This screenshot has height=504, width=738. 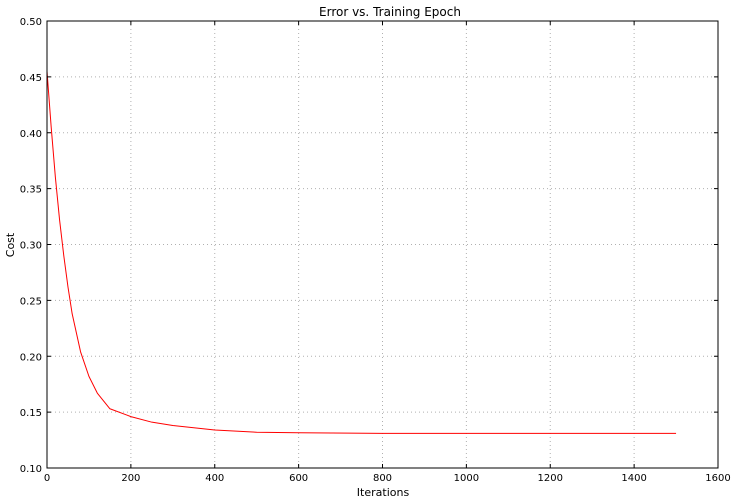 I want to click on y-tick-label: 0.20, so click(x=31, y=357).